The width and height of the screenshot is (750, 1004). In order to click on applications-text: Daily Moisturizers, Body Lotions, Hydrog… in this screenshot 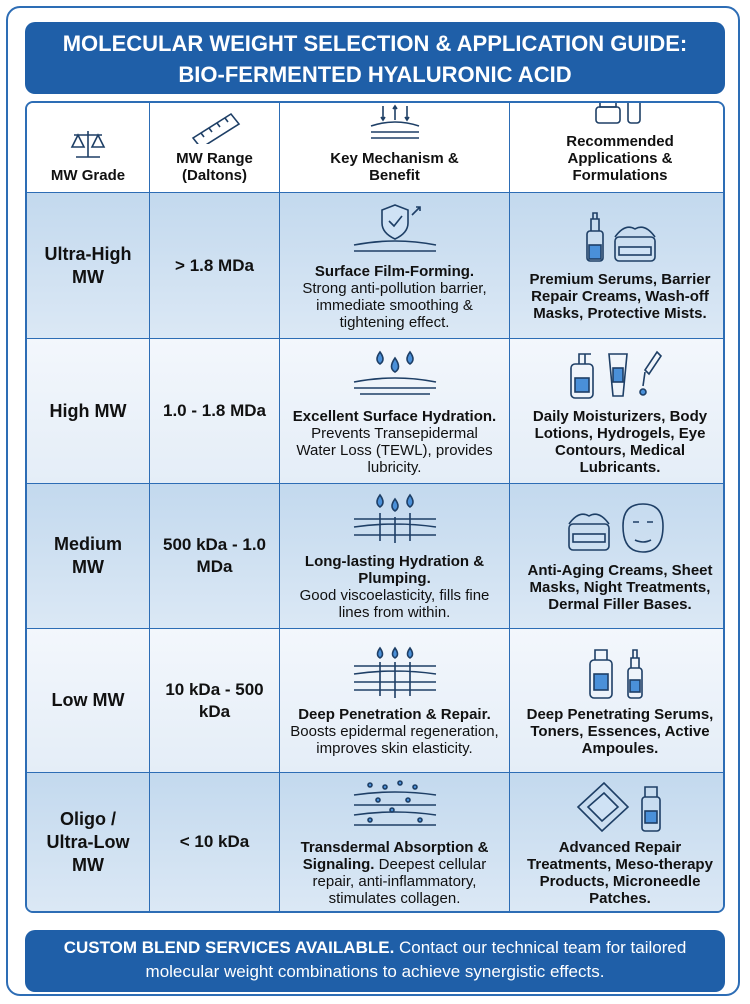, I will do `click(620, 442)`.